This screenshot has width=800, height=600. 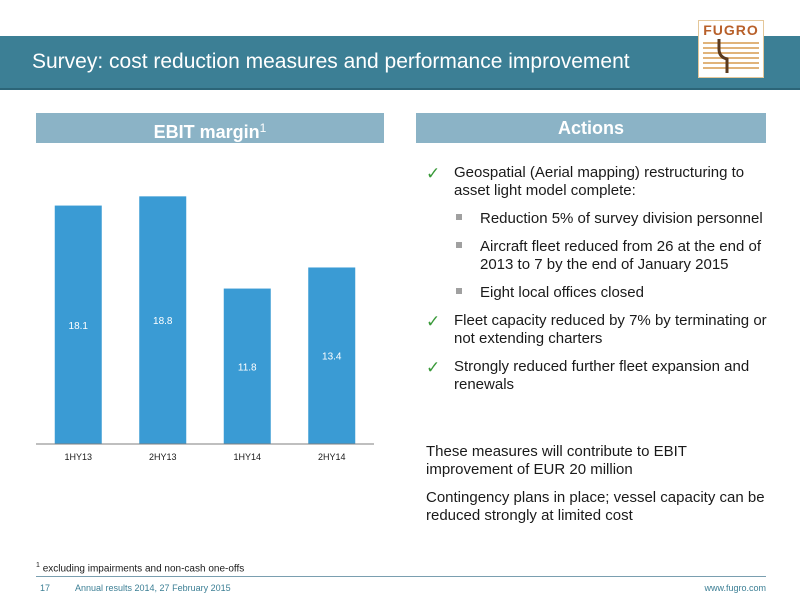 I want to click on x-tick-label: 1HY13, so click(x=78, y=457).